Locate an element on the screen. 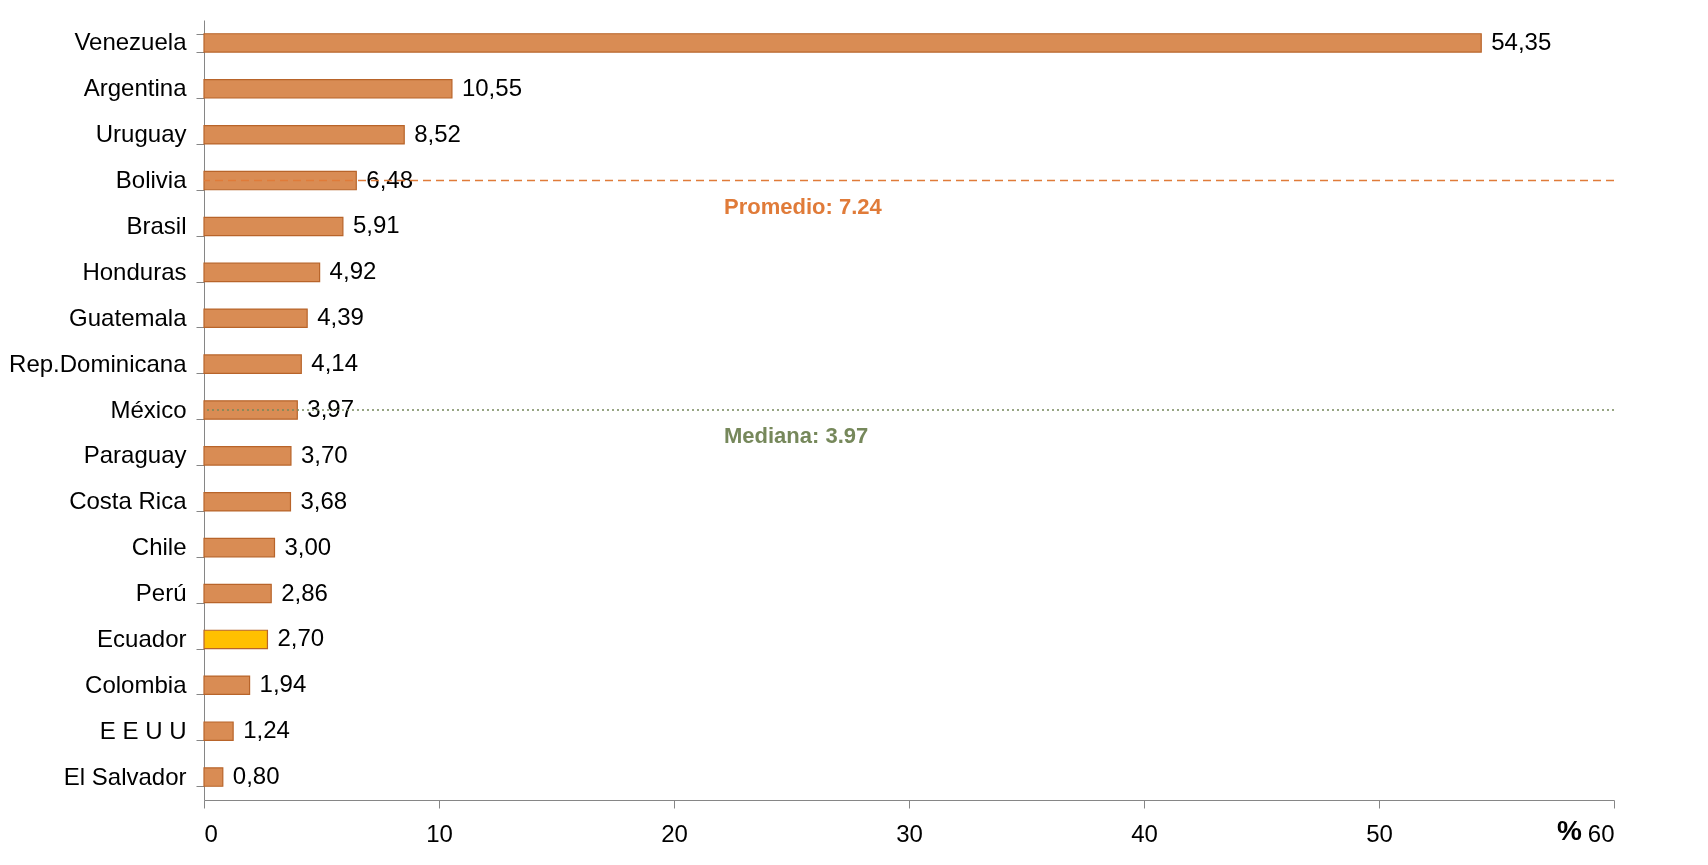 The image size is (1708, 865). y-tick-label: Rep.Dominicana is located at coordinates (98, 363).